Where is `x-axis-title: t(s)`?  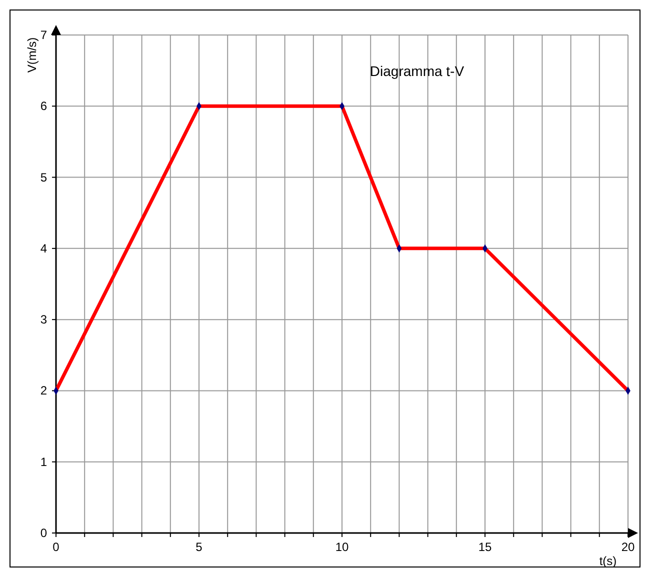
x-axis-title: t(s) is located at coordinates (608, 561).